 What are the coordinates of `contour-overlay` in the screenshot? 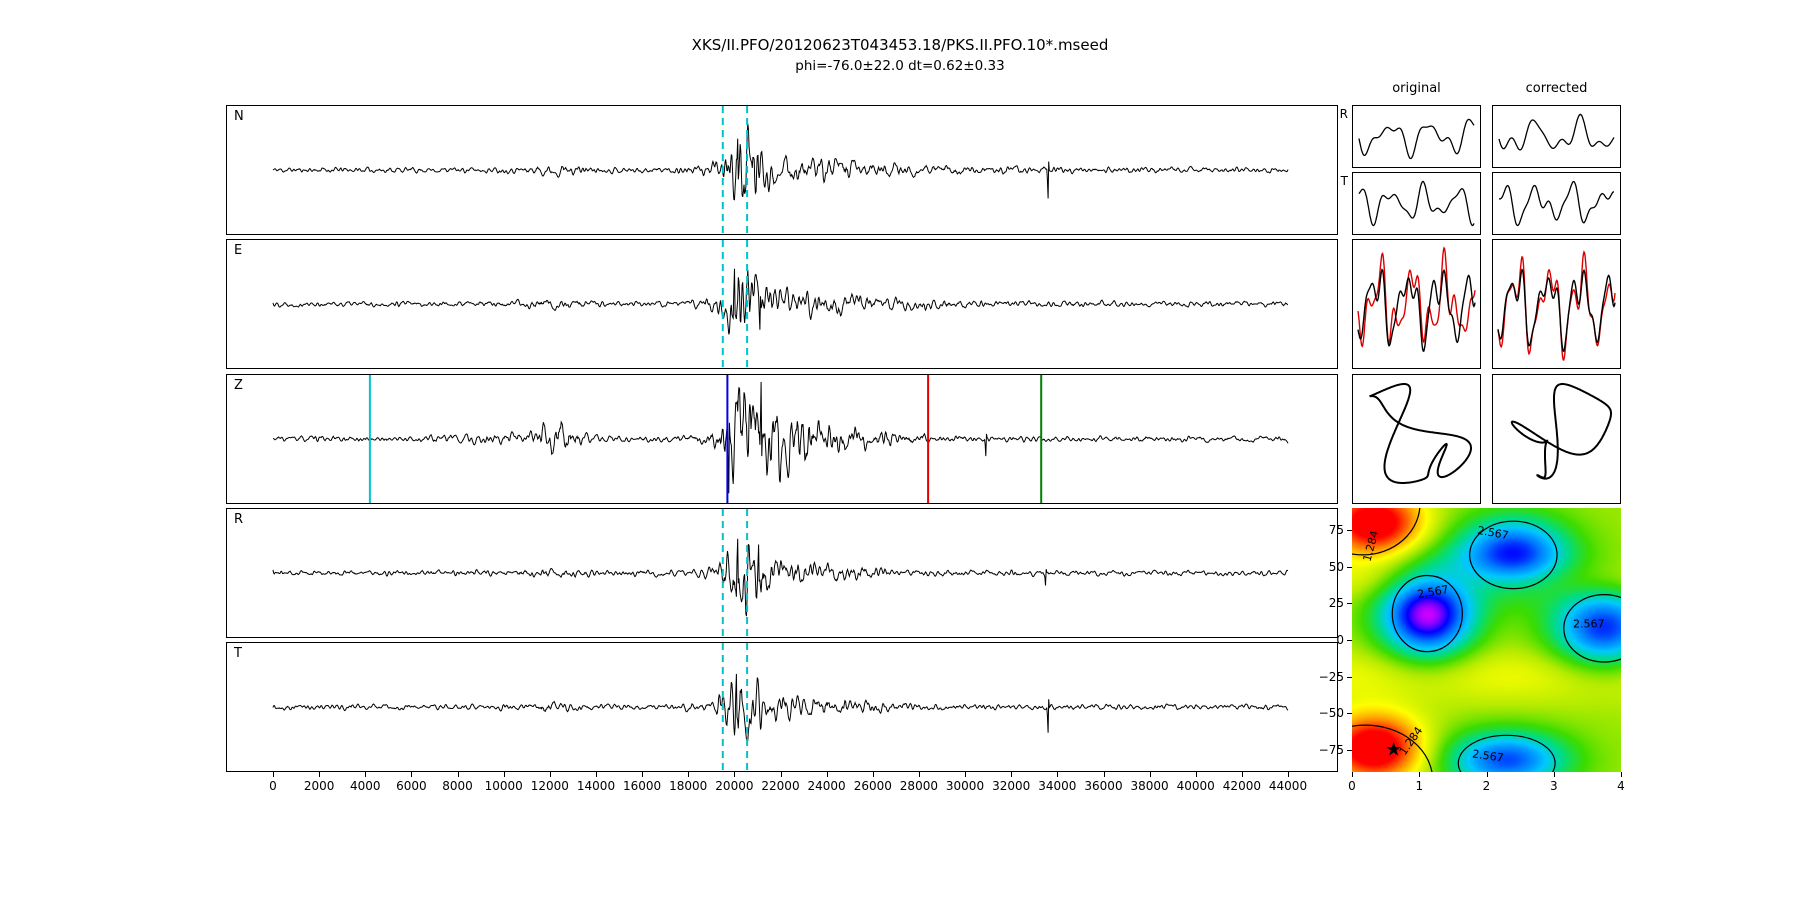 It's located at (1486, 640).